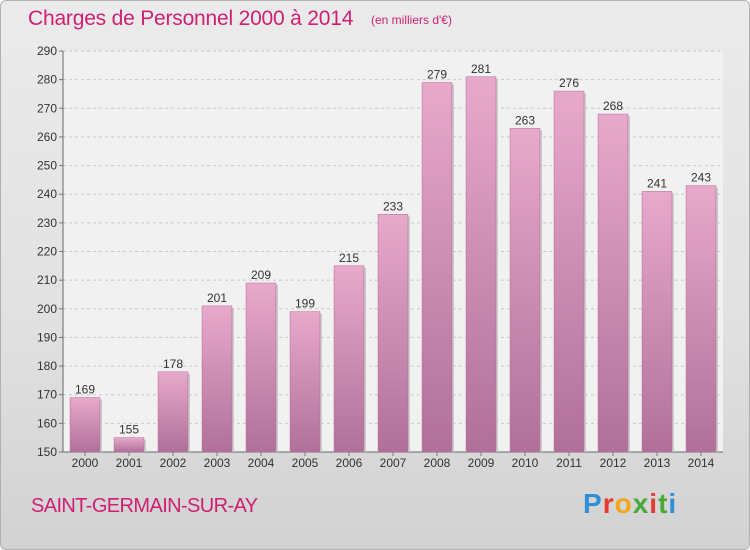 The height and width of the screenshot is (550, 750). I want to click on y-tick-label: 170, so click(47, 395).